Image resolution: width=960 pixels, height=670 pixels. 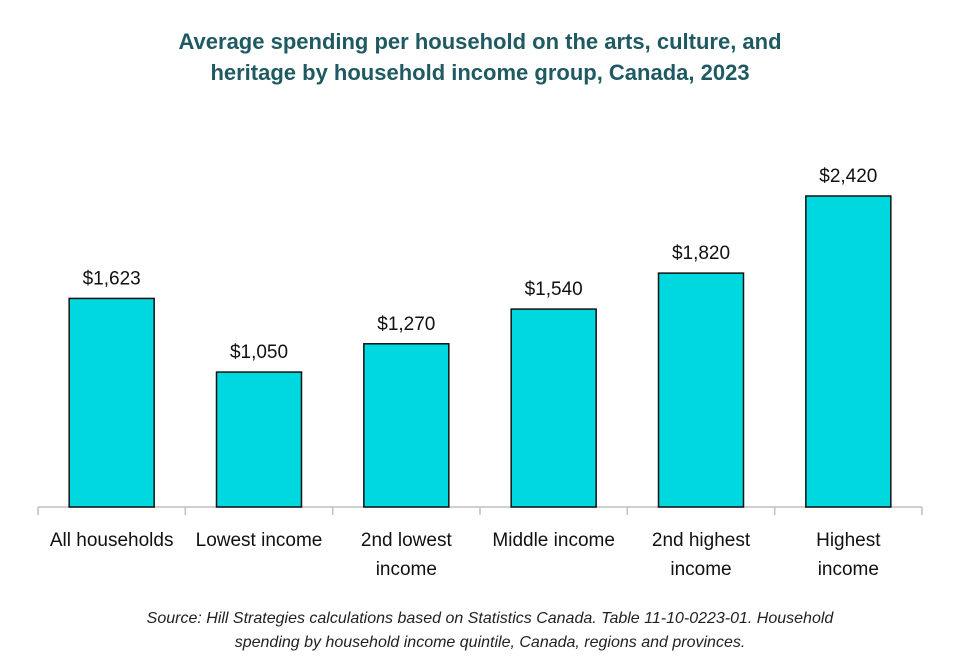 What do you see at coordinates (553, 540) in the screenshot?
I see `x-tick-label: Middle income` at bounding box center [553, 540].